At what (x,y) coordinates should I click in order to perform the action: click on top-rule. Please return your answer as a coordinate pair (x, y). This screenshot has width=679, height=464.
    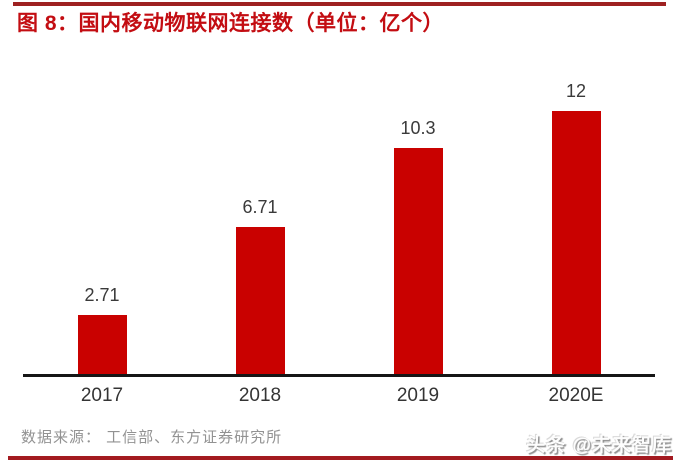
    Looking at the image, I should click on (339, 4).